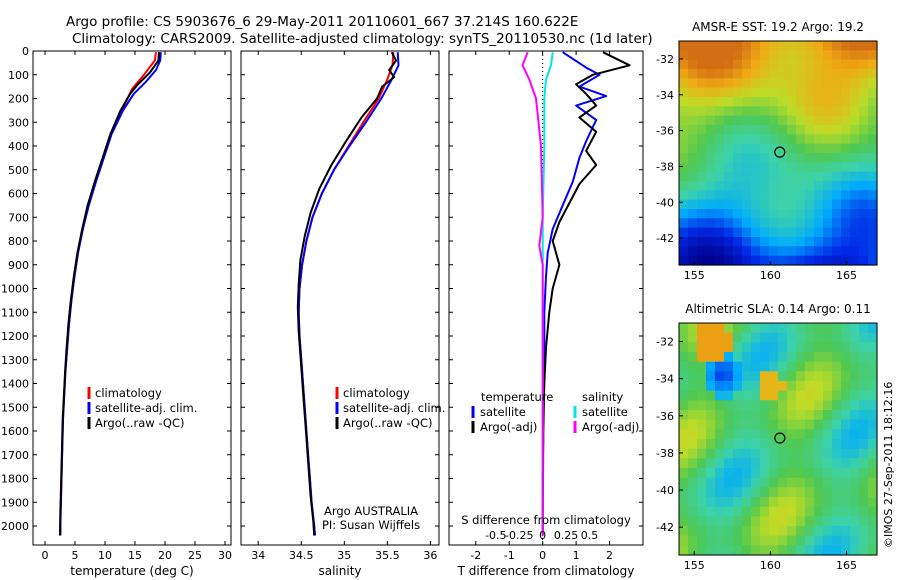 The height and width of the screenshot is (580, 900). What do you see at coordinates (18, 122) in the screenshot?
I see `y-tick-label: 300` at bounding box center [18, 122].